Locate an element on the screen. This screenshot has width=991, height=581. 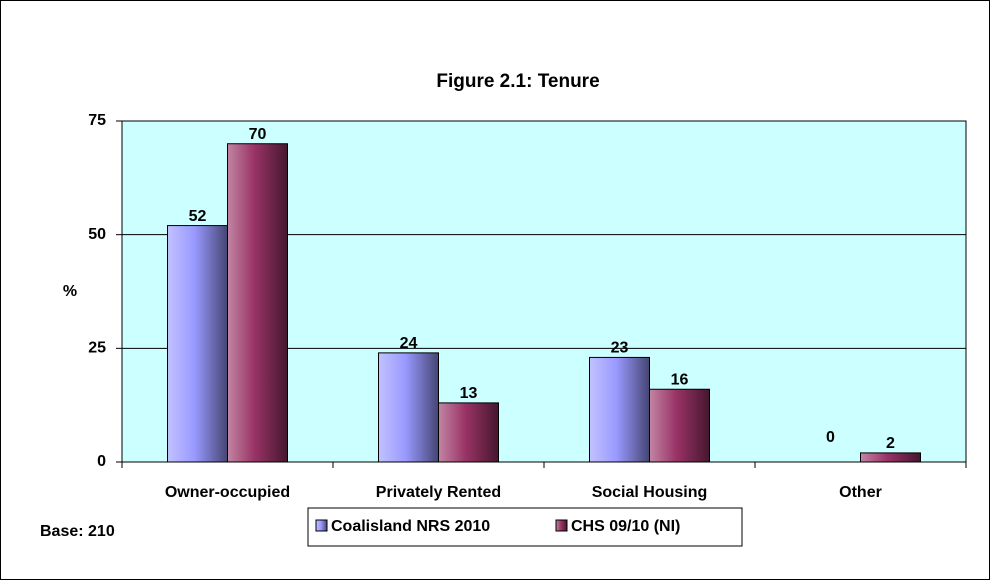
x-tick-label: Social Housing is located at coordinates (650, 492).